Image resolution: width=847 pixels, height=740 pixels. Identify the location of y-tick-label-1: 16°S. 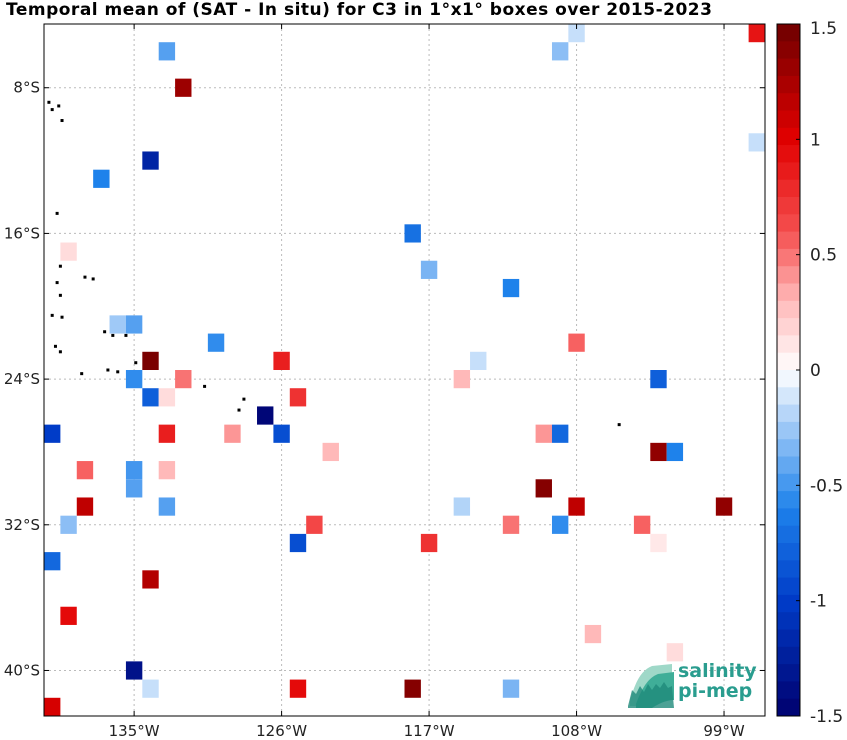
(22, 233).